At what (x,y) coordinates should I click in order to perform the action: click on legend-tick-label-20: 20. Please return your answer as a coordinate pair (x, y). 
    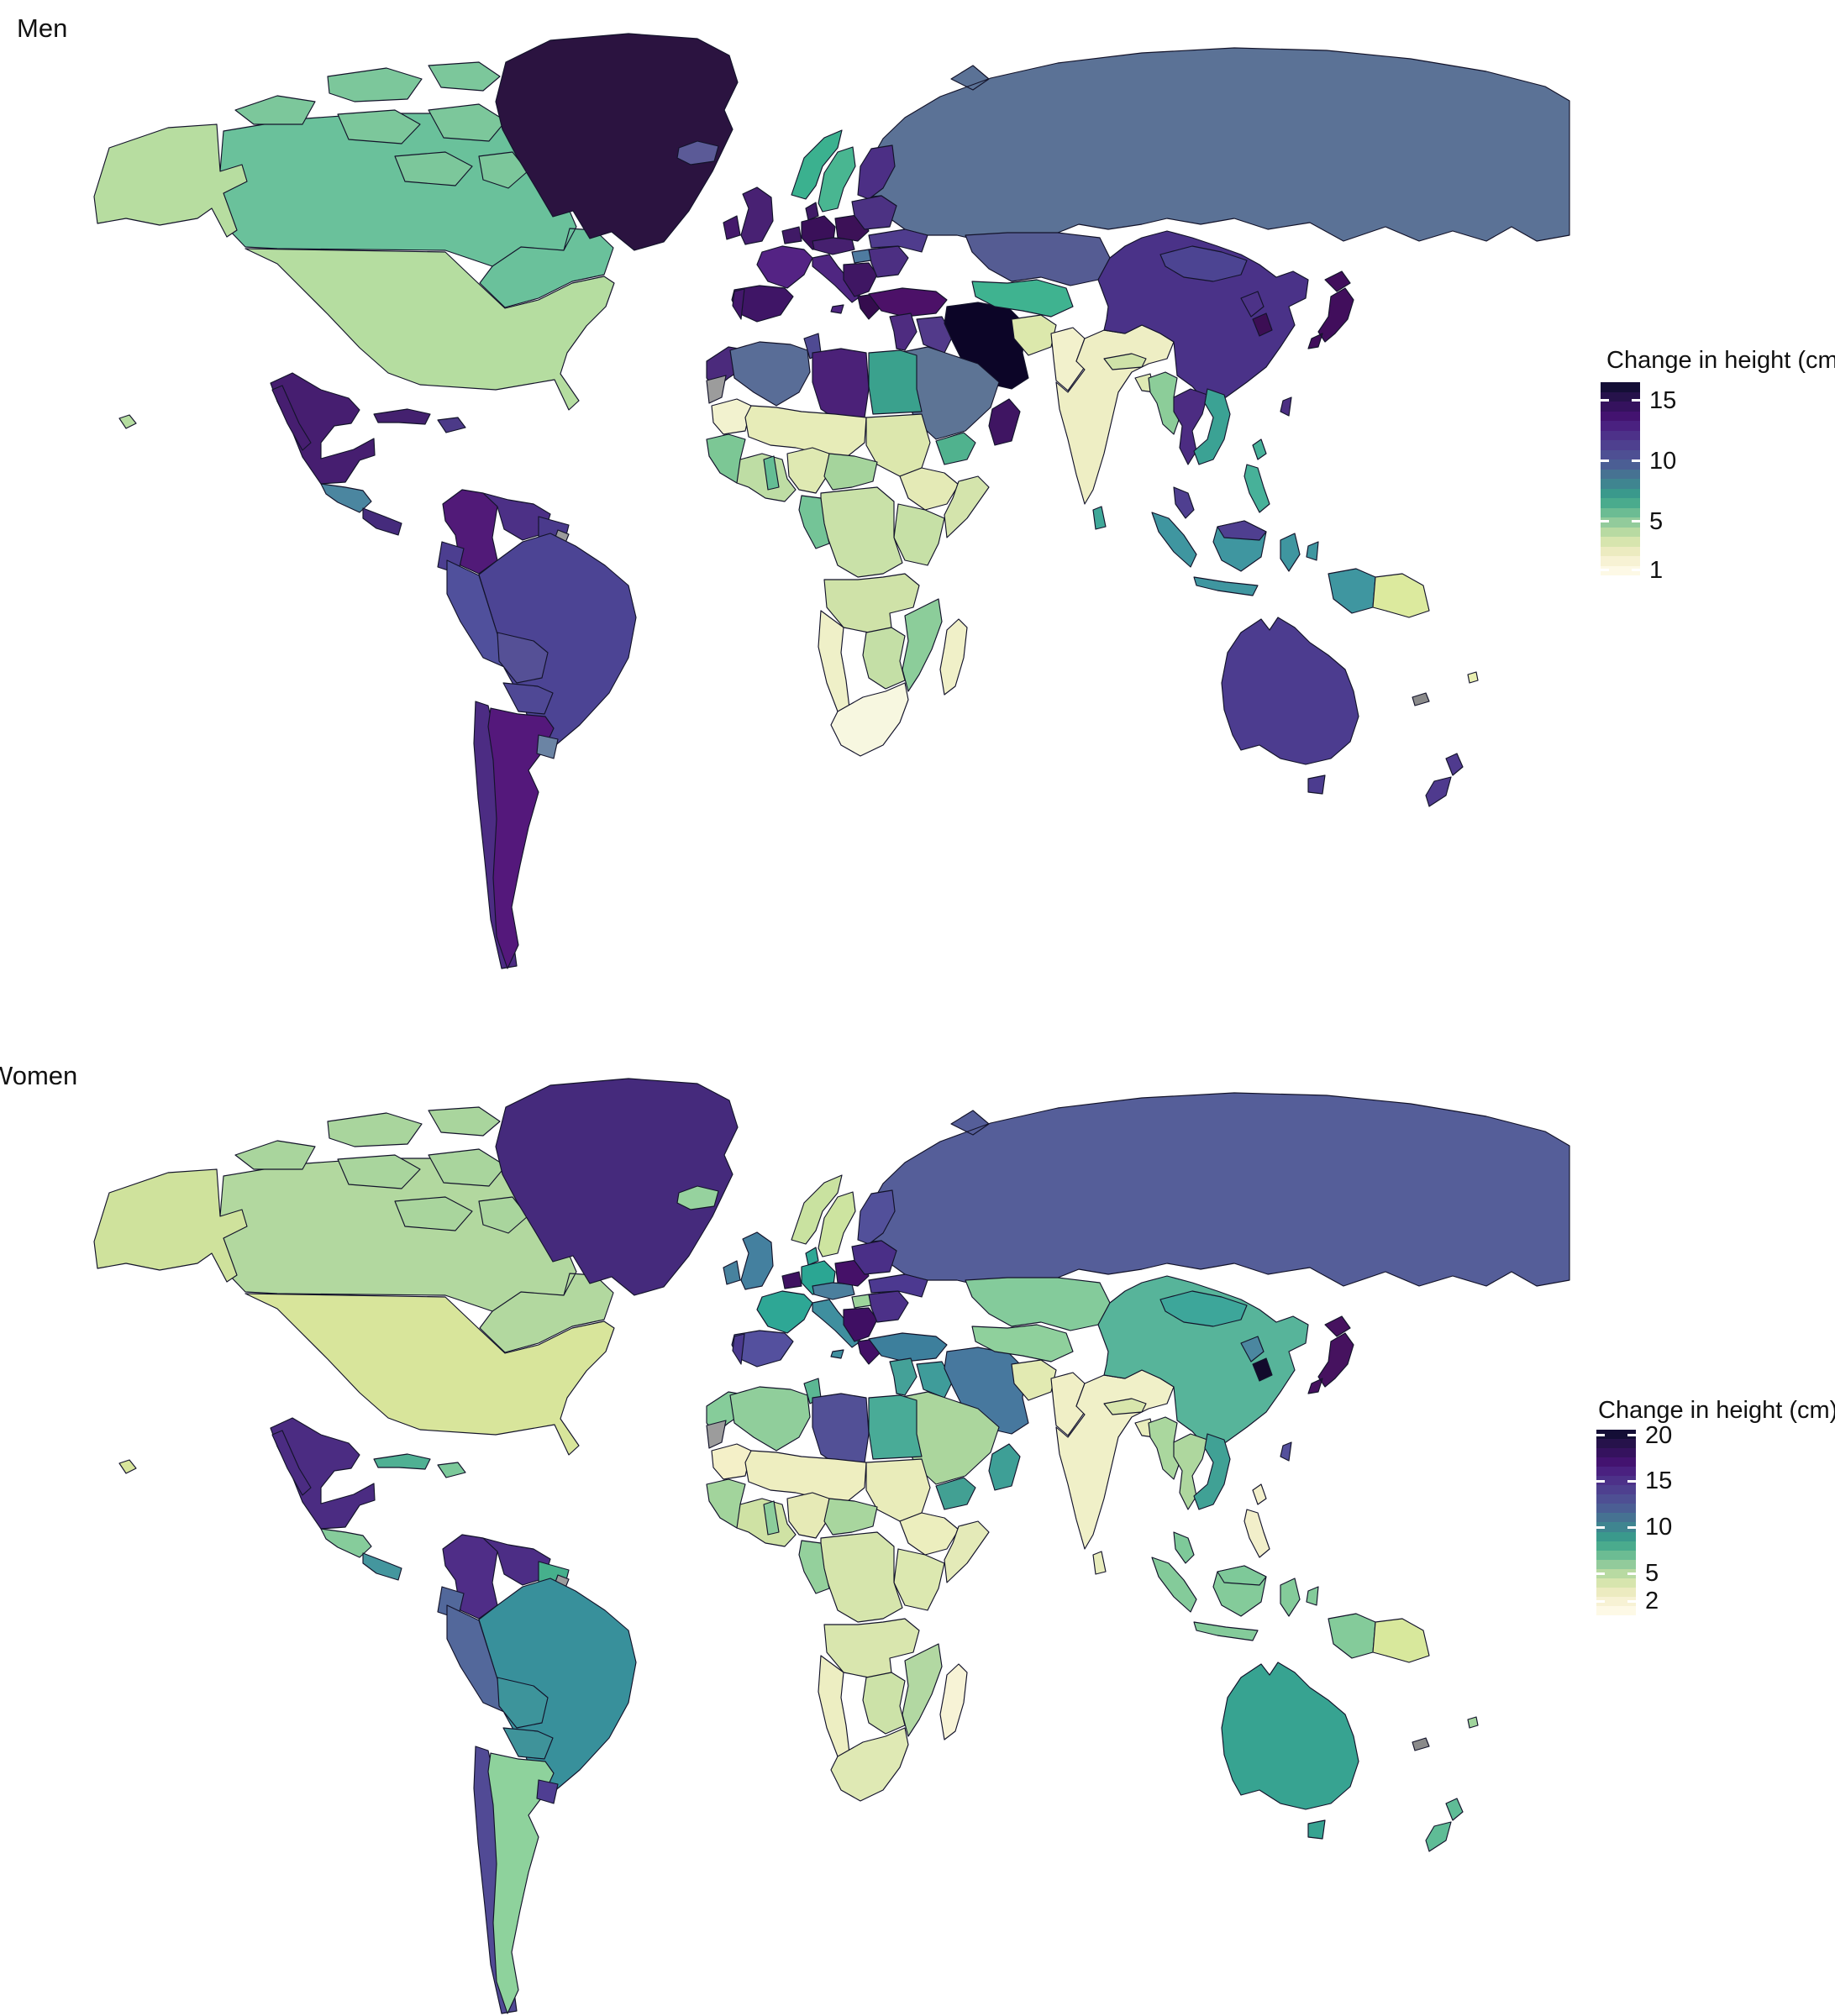
    Looking at the image, I should click on (1659, 1435).